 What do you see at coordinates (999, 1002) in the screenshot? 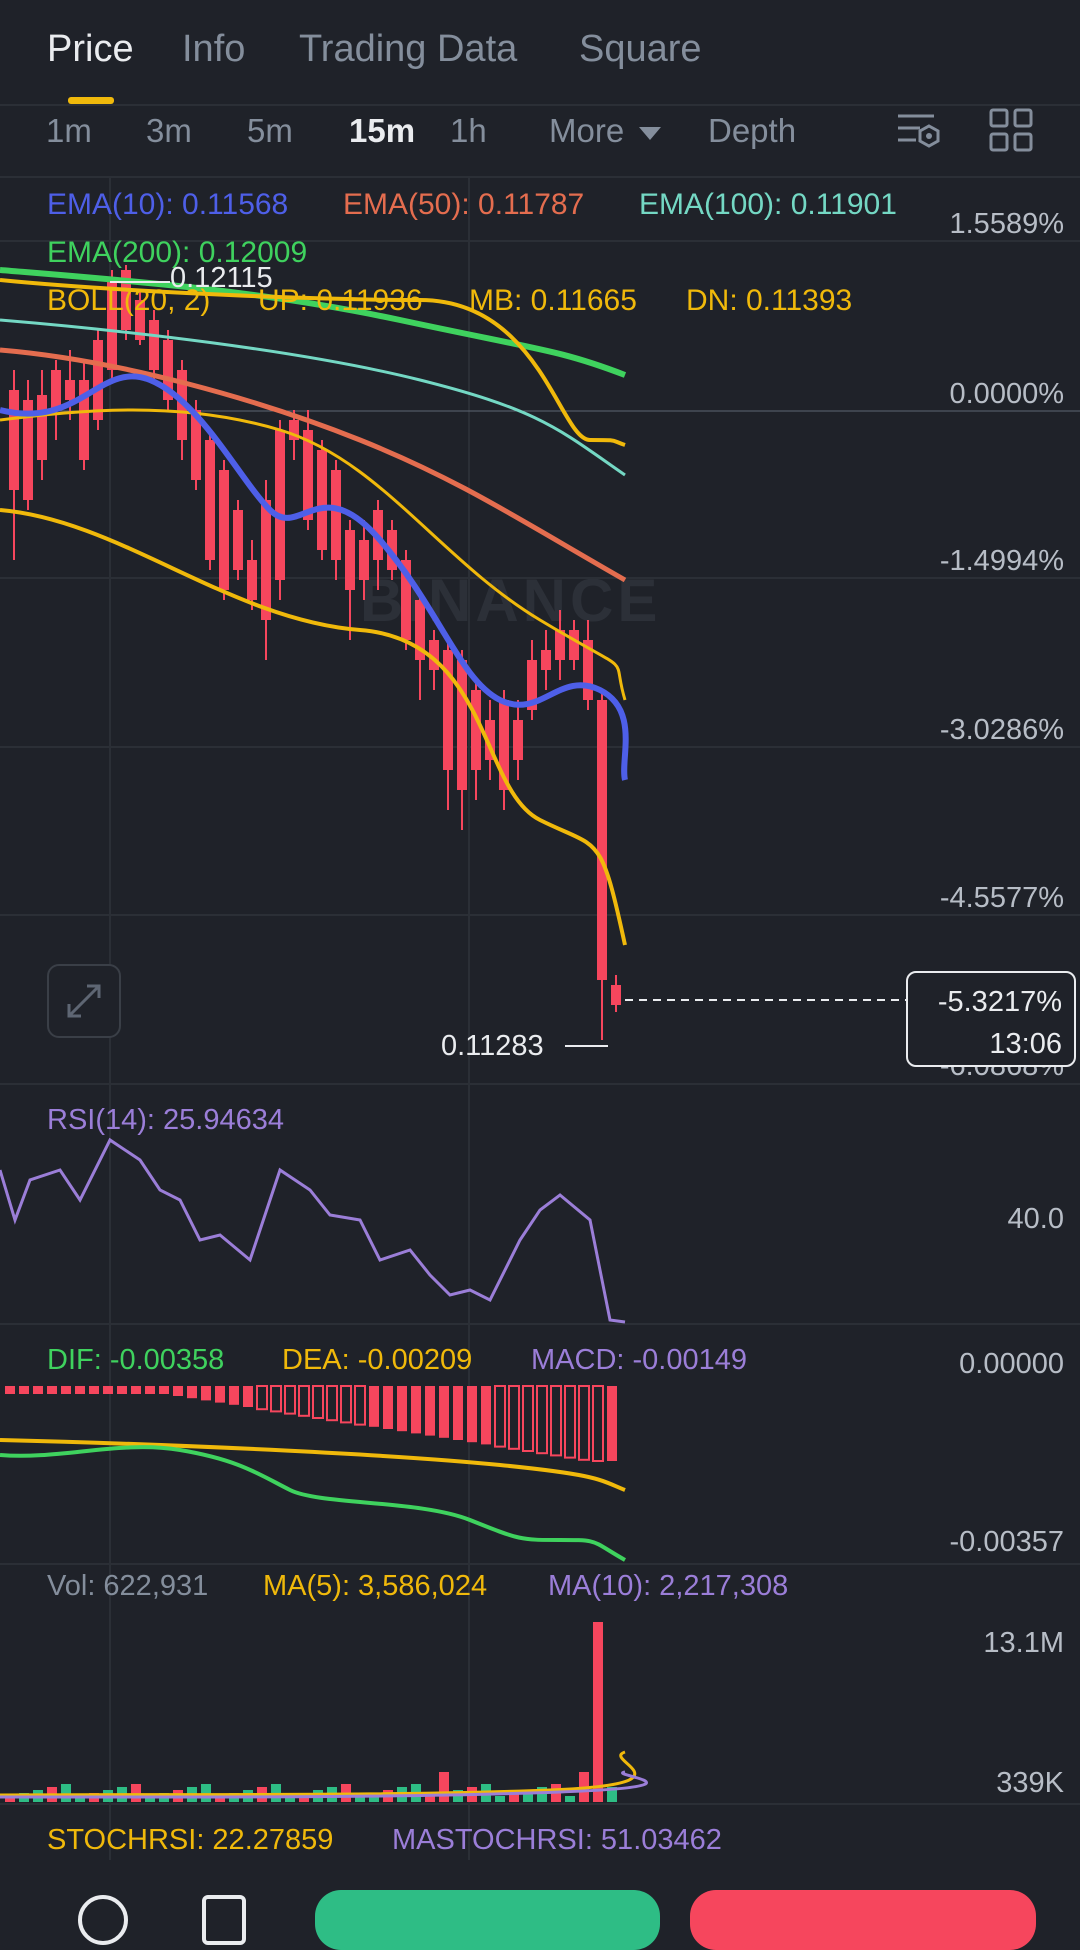
I see `current-change: -5.3217%` at bounding box center [999, 1002].